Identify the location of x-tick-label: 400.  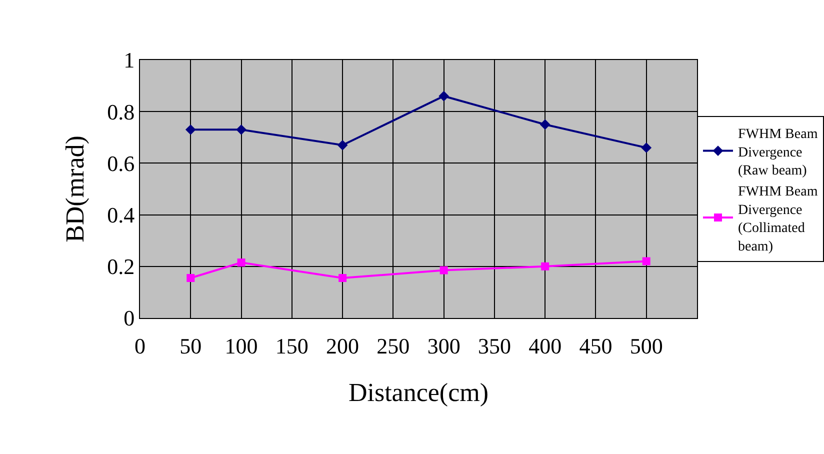
(545, 345).